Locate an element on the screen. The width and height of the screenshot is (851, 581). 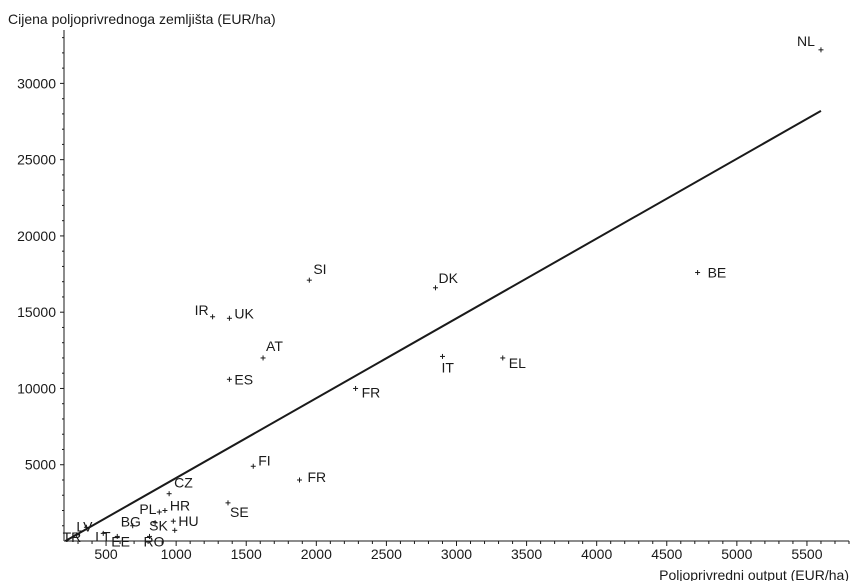
point-label: LT is located at coordinates (103, 536).